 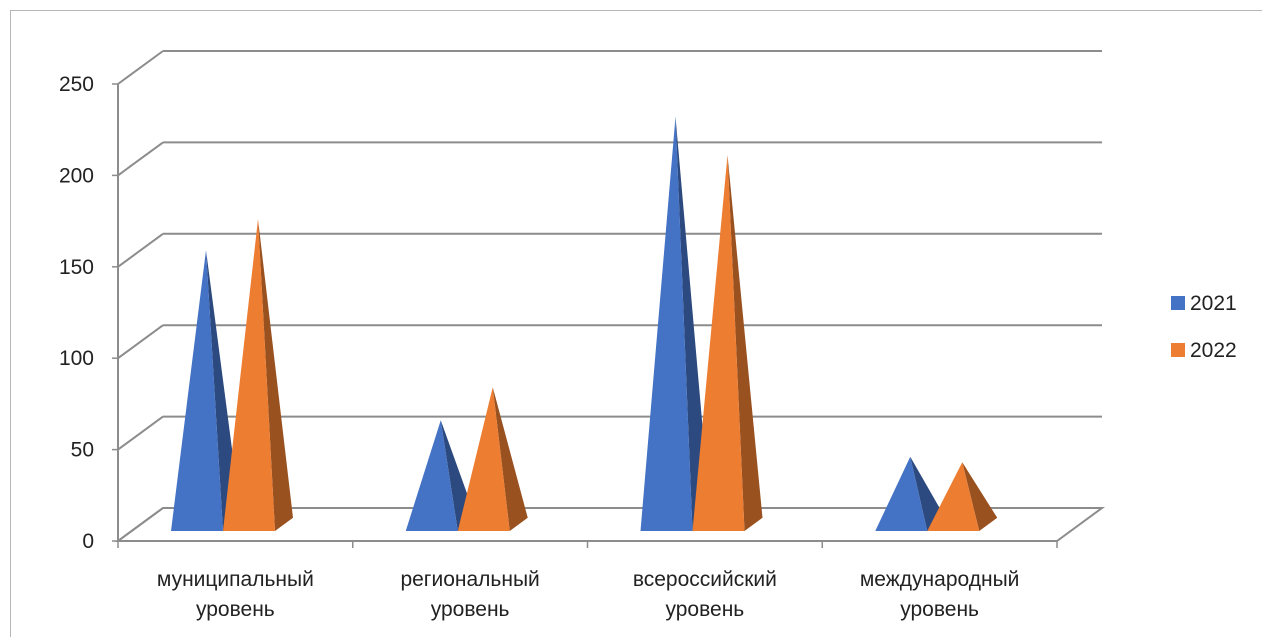 What do you see at coordinates (76, 313) in the screenshot?
I see `y-tick-labels: 0 50 100 150 200 250` at bounding box center [76, 313].